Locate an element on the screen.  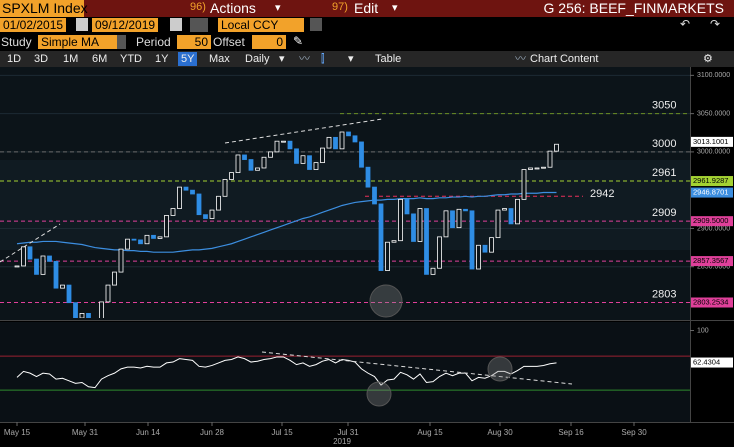
period-button: 6M is located at coordinates (100, 59).